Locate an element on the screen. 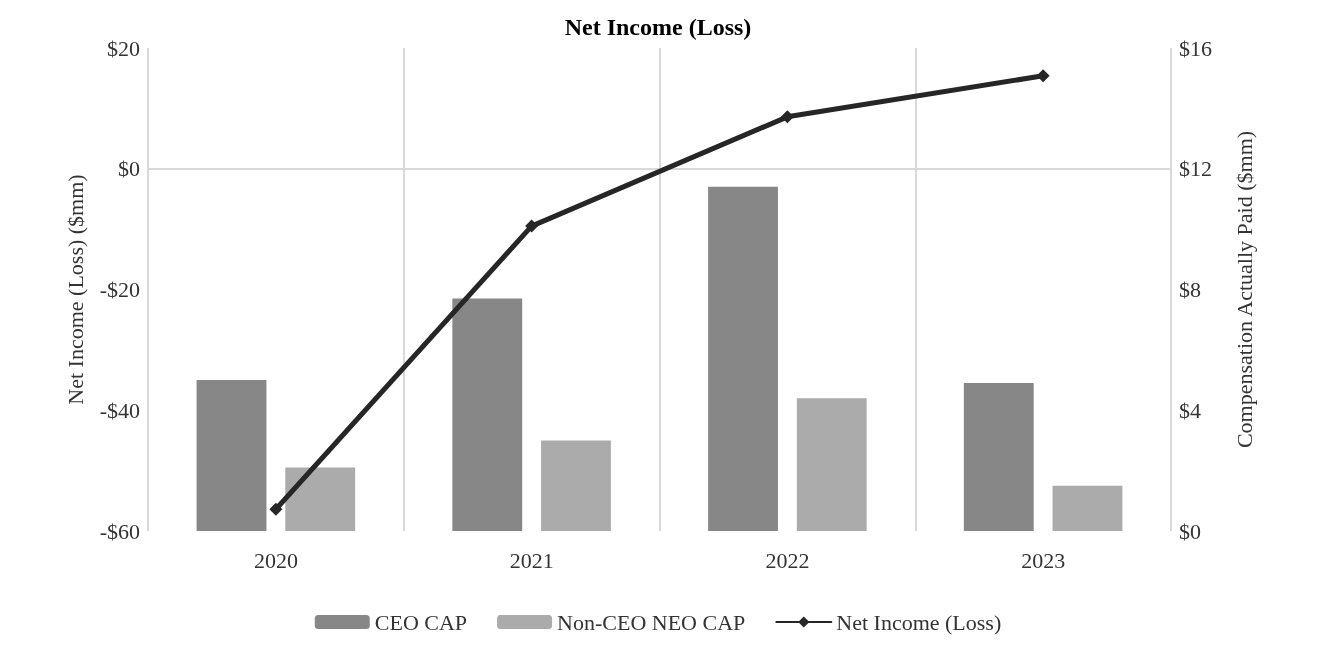 This screenshot has height=655, width=1317. y2-tick-label: $16 is located at coordinates (1195, 48).